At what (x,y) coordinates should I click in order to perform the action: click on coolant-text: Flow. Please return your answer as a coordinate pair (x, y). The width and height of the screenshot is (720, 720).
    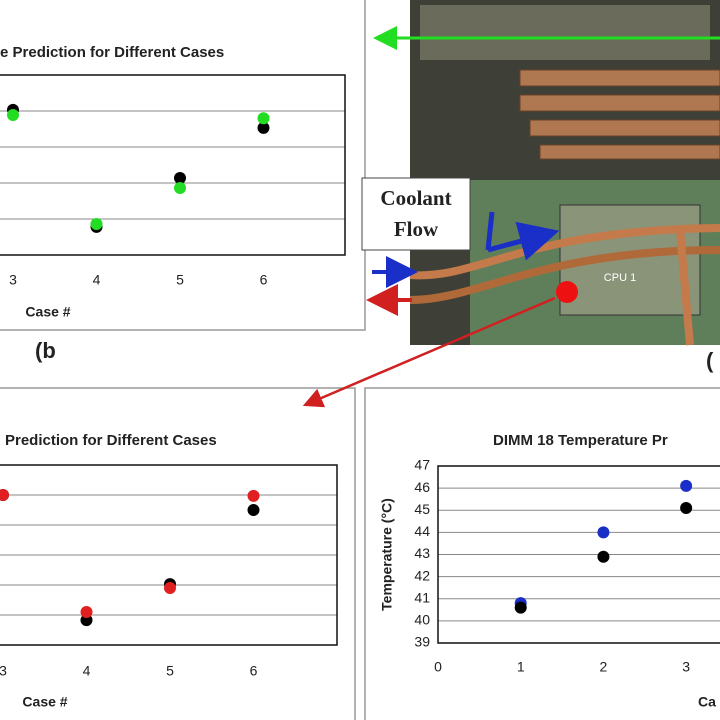
    Looking at the image, I should click on (416, 229).